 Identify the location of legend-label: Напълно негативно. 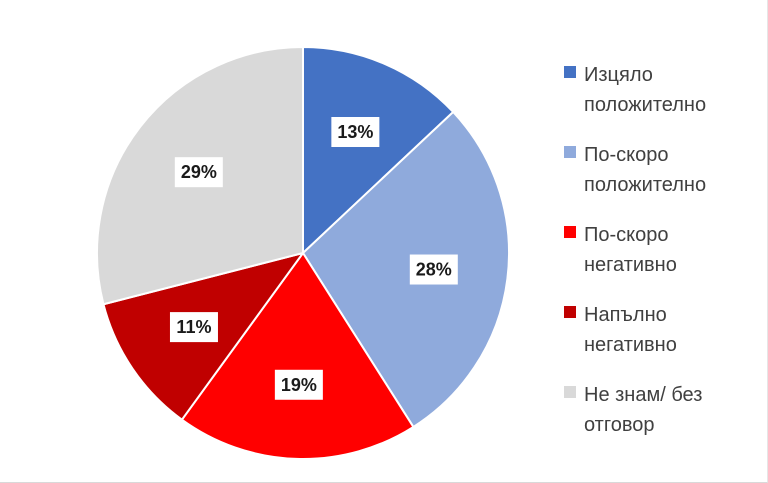
(674, 330).